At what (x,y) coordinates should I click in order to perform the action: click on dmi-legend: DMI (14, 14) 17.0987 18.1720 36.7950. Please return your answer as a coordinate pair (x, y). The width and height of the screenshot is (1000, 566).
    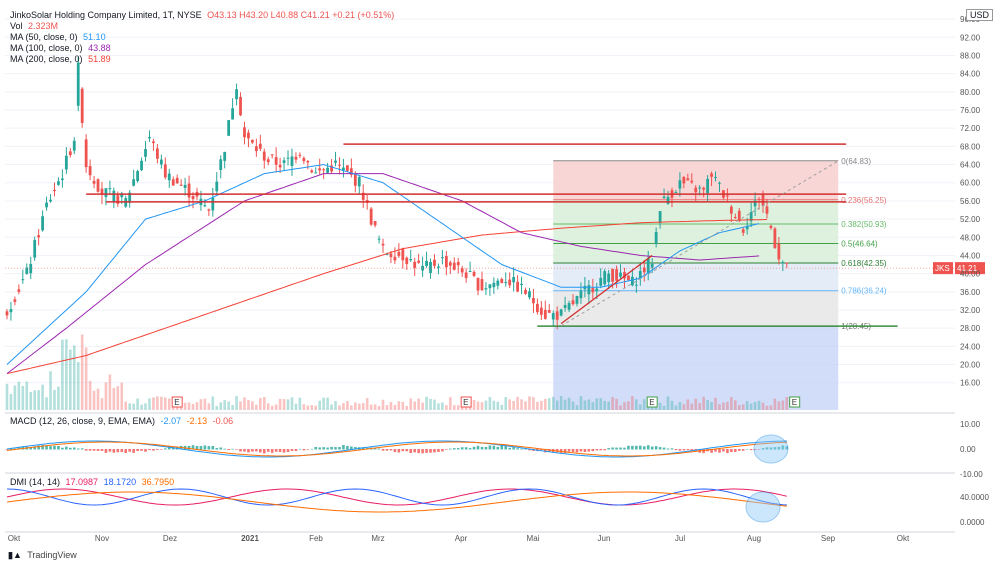
    Looking at the image, I should click on (93, 482).